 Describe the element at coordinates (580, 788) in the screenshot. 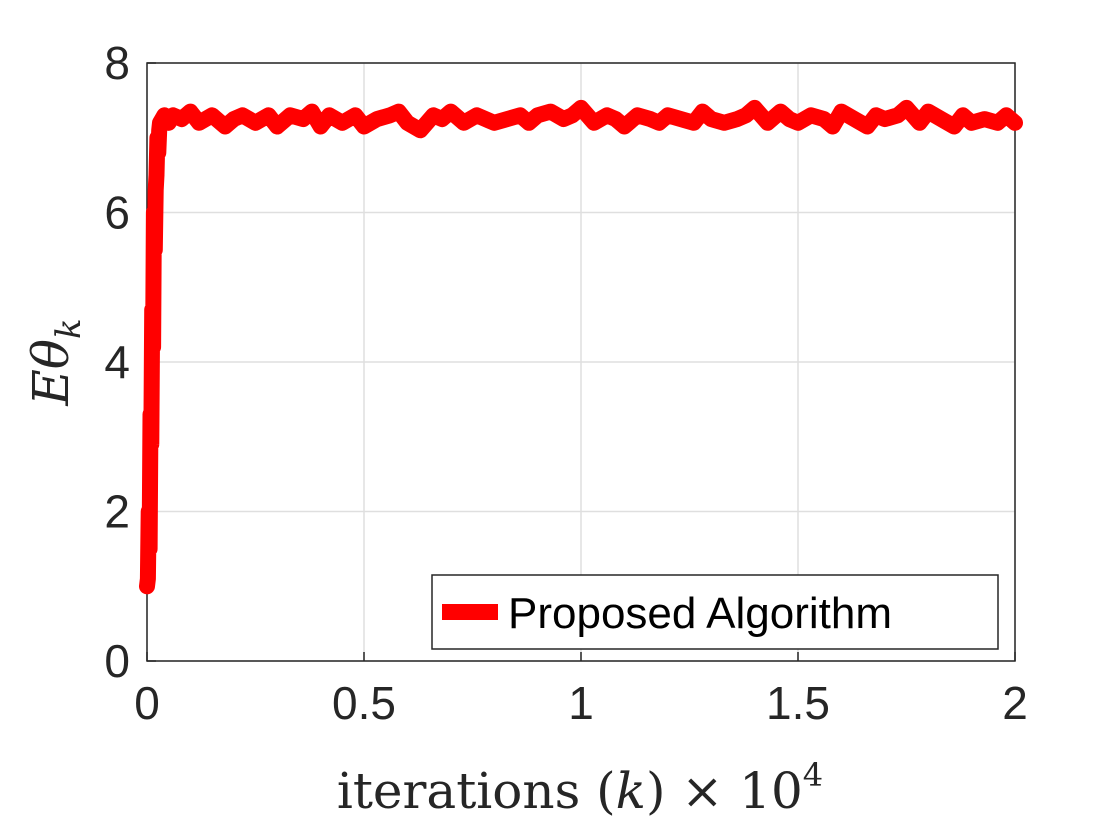

I see `x-axis-title: iterations (k) × 104` at that location.